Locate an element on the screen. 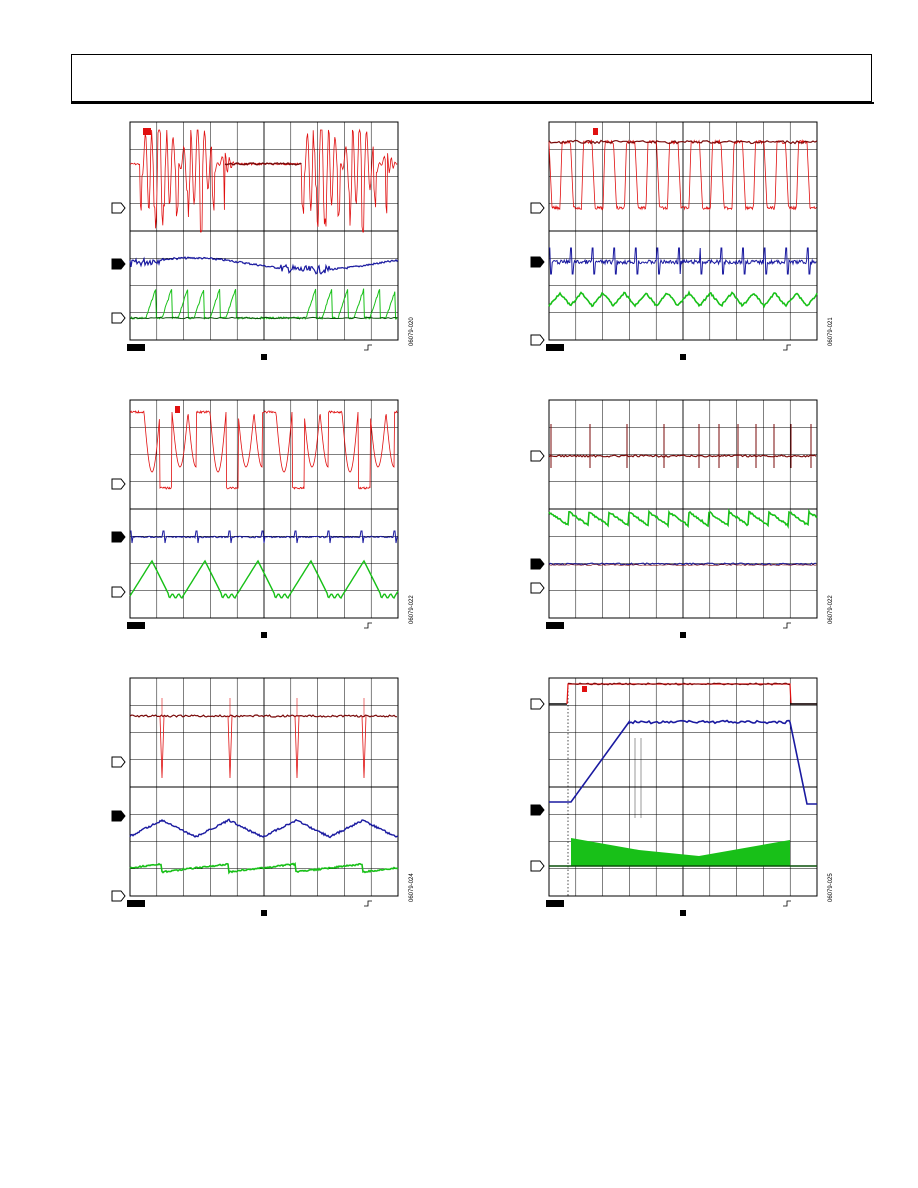  ch3-envelope is located at coordinates (680, 852).